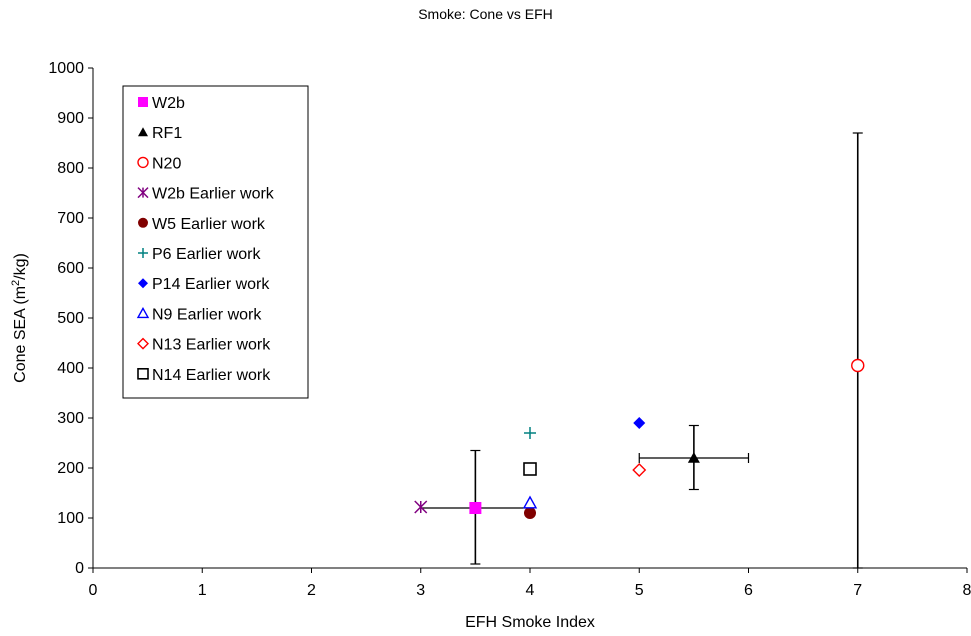  Describe the element at coordinates (167, 133) in the screenshot. I see `legend-entry-label: RF1` at that location.